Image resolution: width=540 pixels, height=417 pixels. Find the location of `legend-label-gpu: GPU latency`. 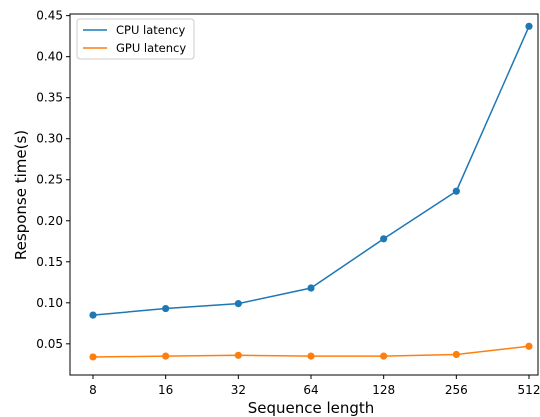

legend-label-gpu: GPU latency is located at coordinates (151, 48).